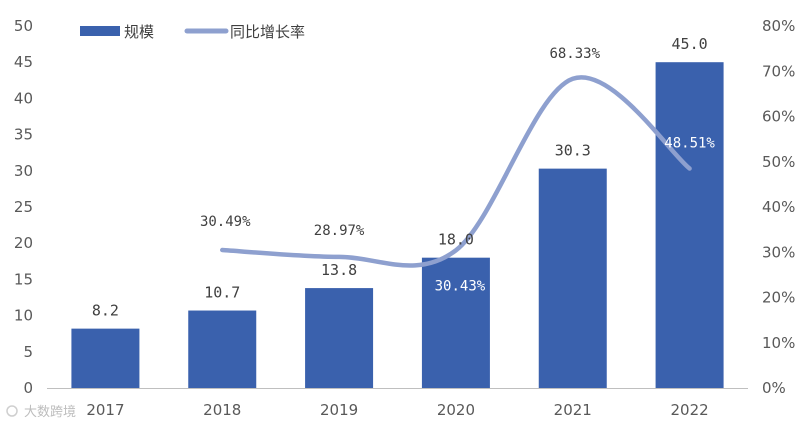 Image resolution: width=805 pixels, height=430 pixels. What do you see at coordinates (339, 338) in the screenshot?
I see `bar-2019` at bounding box center [339, 338].